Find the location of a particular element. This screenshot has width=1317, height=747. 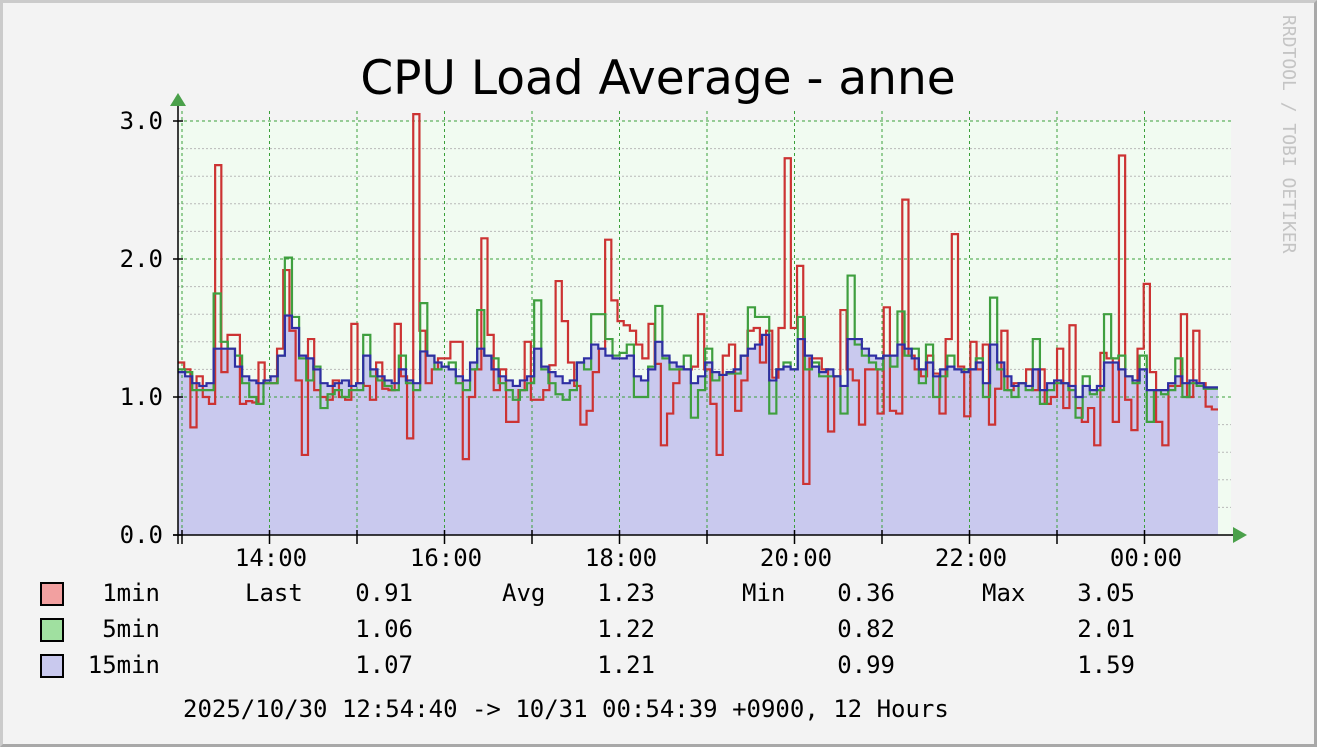

legend-last-value: 1.06 is located at coordinates (384, 629).